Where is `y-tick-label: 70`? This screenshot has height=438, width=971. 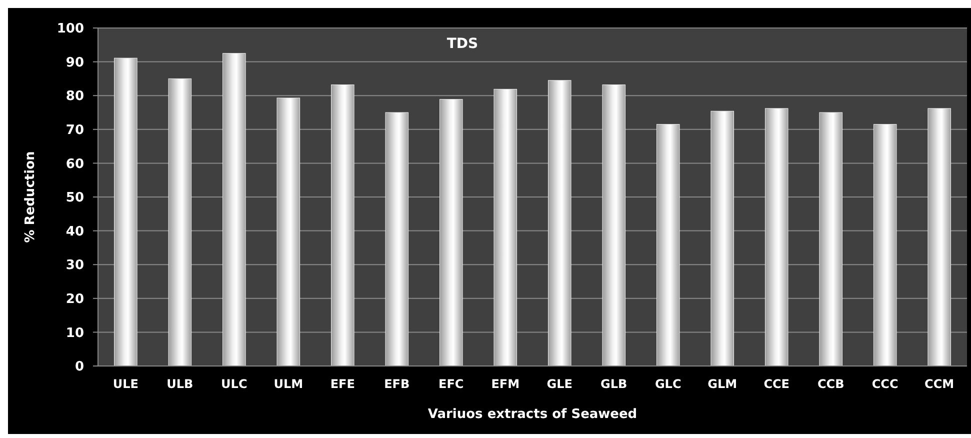 y-tick-label: 70 is located at coordinates (75, 130).